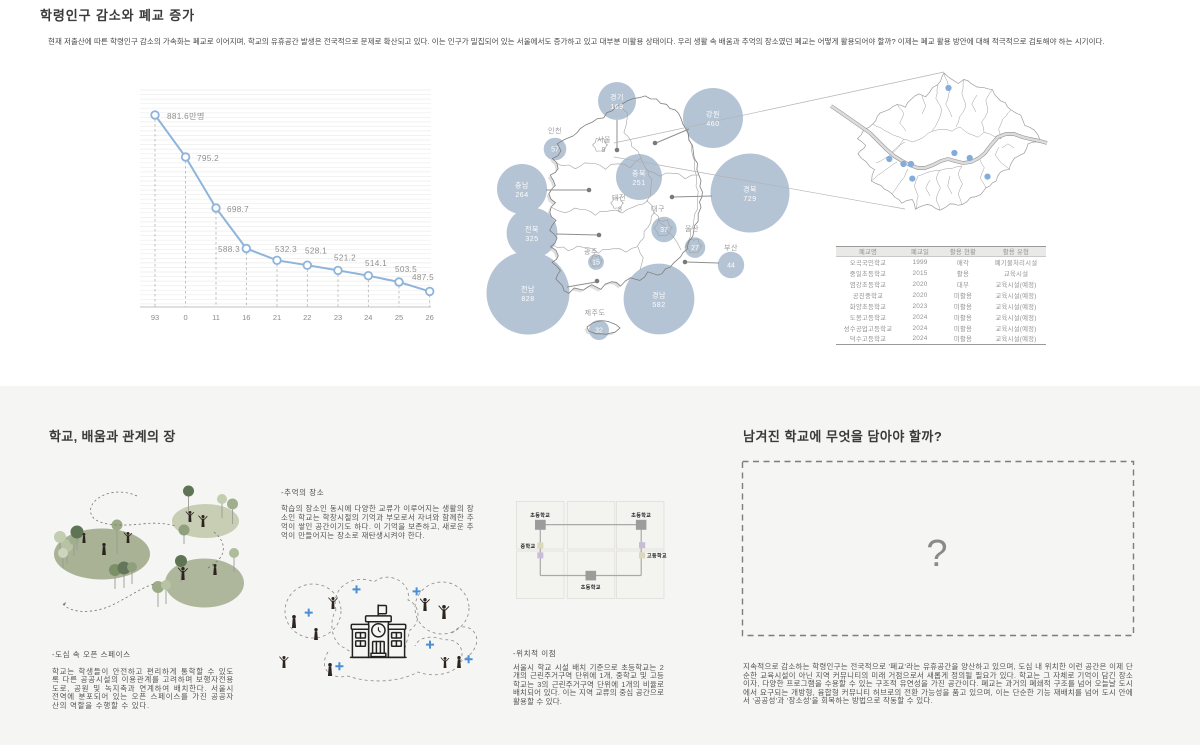 The image size is (1200, 745). I want to click on svg-text: 15, so click(596, 263).